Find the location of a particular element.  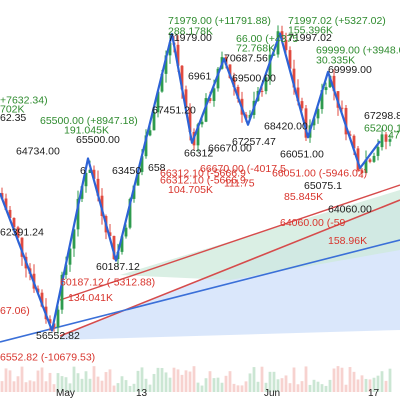

annotation-label: 155.396K is located at coordinates (310, 31).